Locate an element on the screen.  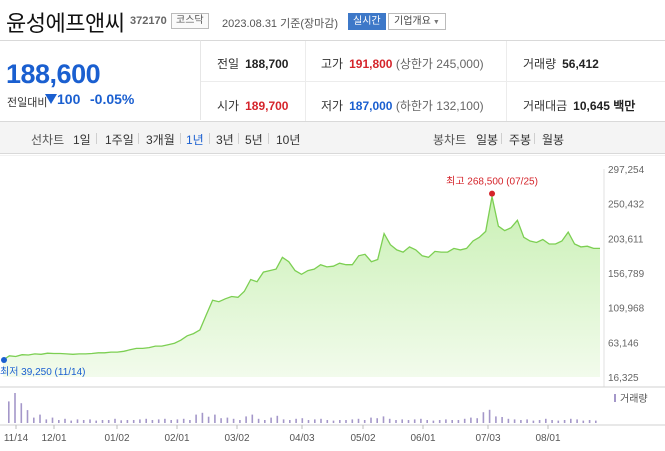
tab-monthly: 월봉 is located at coordinates (553, 140).